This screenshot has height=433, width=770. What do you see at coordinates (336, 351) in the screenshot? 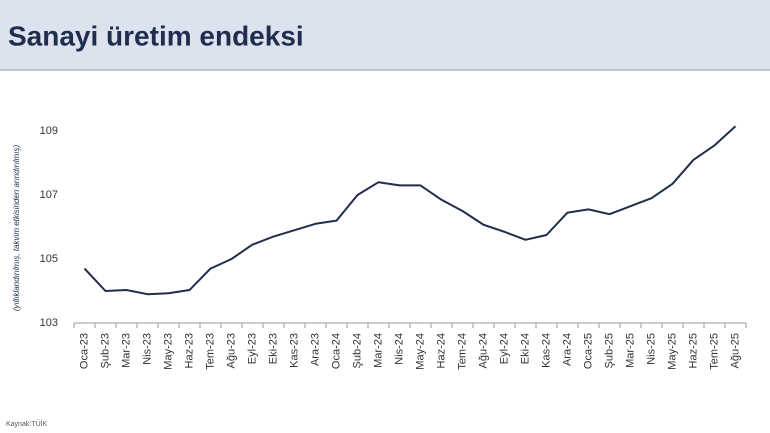
I see `x-tick-label: Oca-24` at bounding box center [336, 351].